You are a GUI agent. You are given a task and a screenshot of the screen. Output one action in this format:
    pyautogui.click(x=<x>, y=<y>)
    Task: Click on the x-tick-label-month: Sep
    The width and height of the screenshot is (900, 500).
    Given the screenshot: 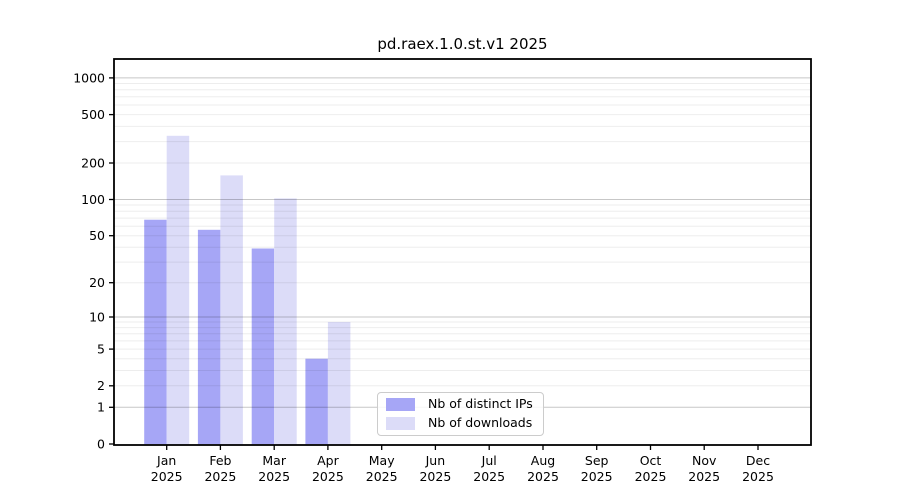 What is the action you would take?
    pyautogui.click(x=597, y=460)
    